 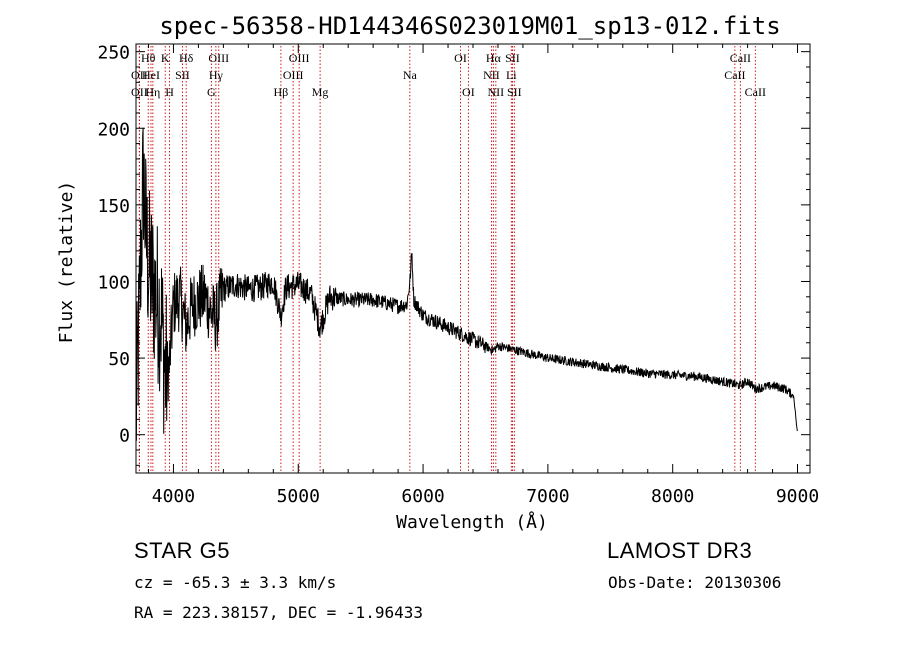 I want to click on spectral-line-label: Hδ, so click(x=186, y=58).